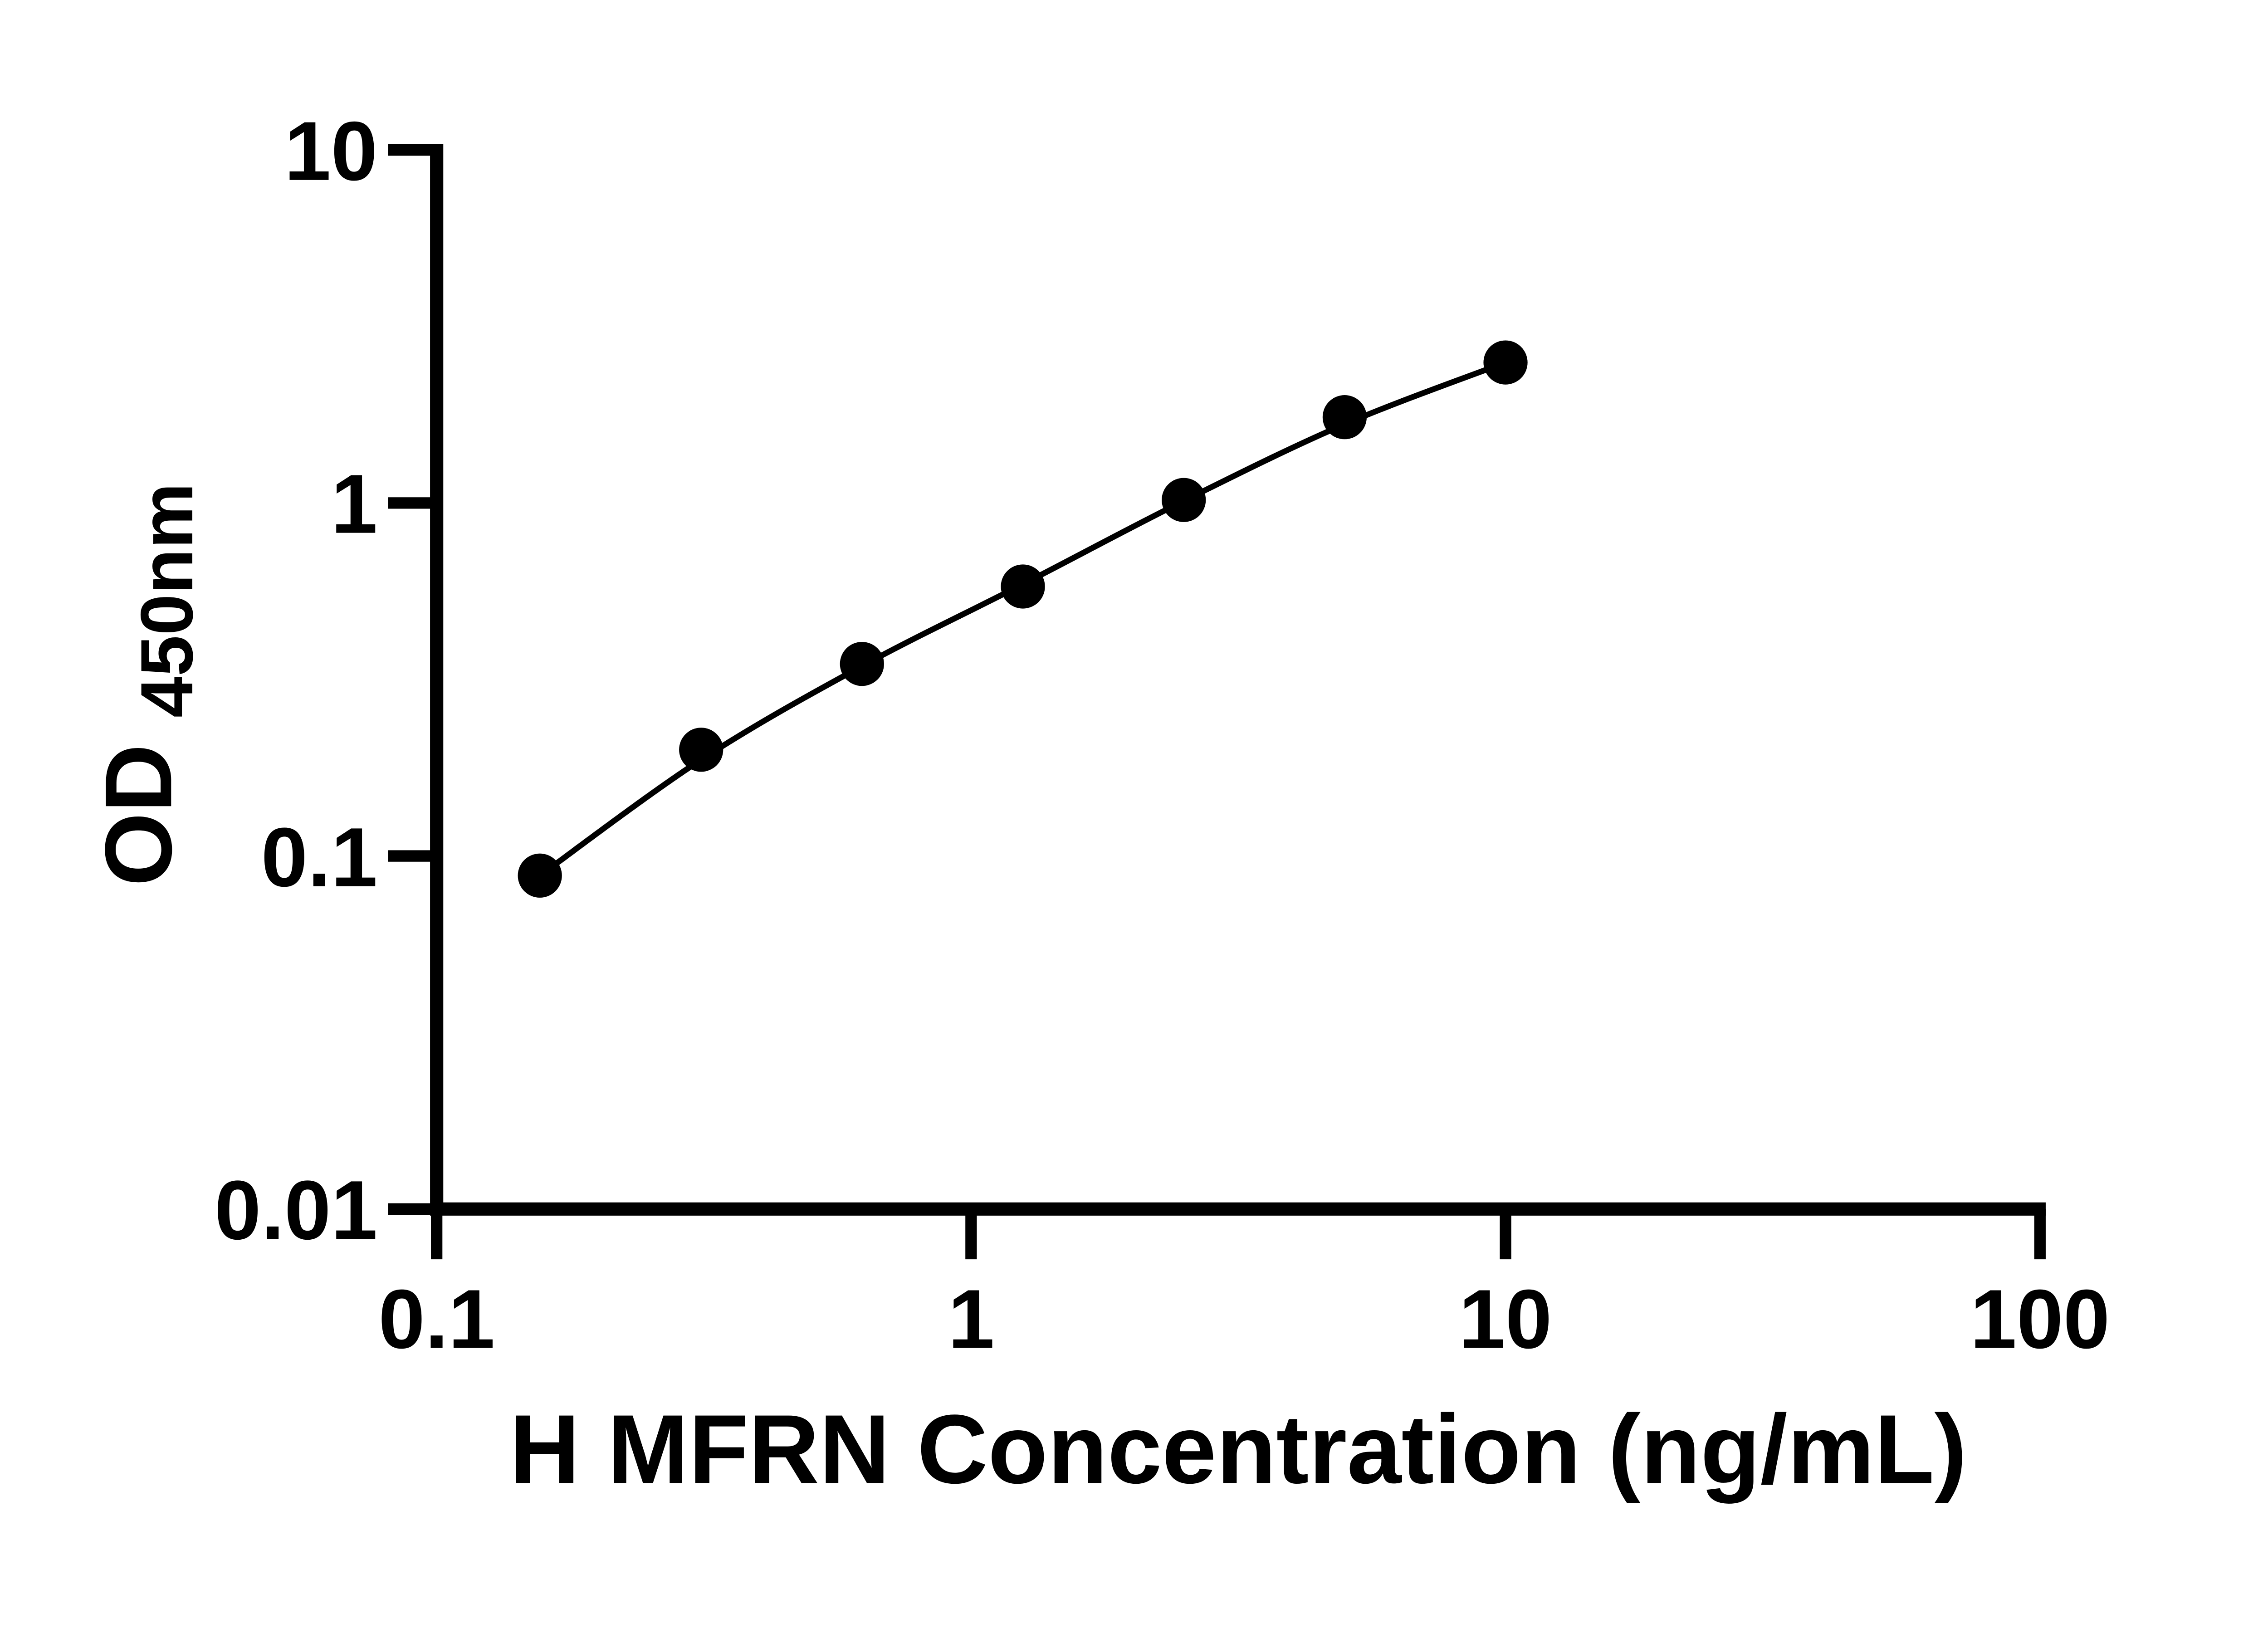  Describe the element at coordinates (1238, 1449) in the screenshot. I see `x-axis-title: H MFRN Concentration (ng/mL)` at that location.